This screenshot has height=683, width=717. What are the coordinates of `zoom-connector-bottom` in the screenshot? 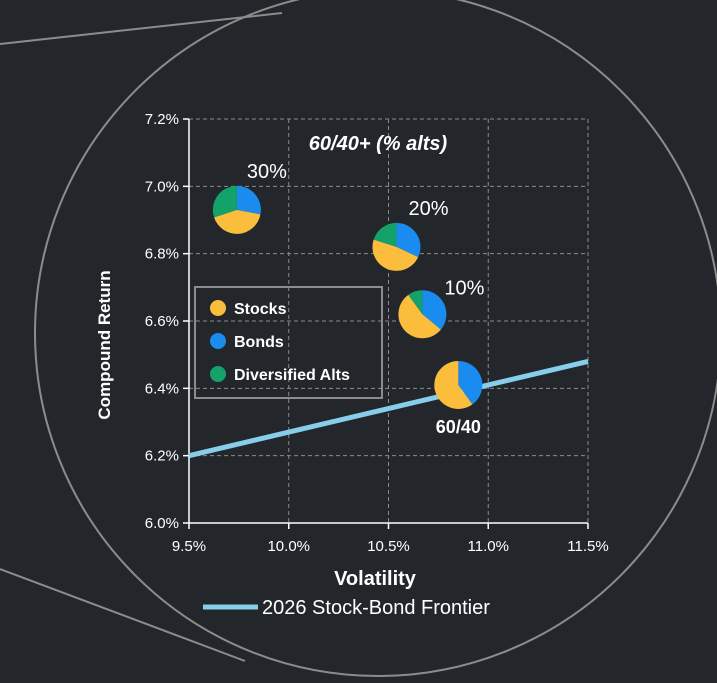 It's located at (123, 615).